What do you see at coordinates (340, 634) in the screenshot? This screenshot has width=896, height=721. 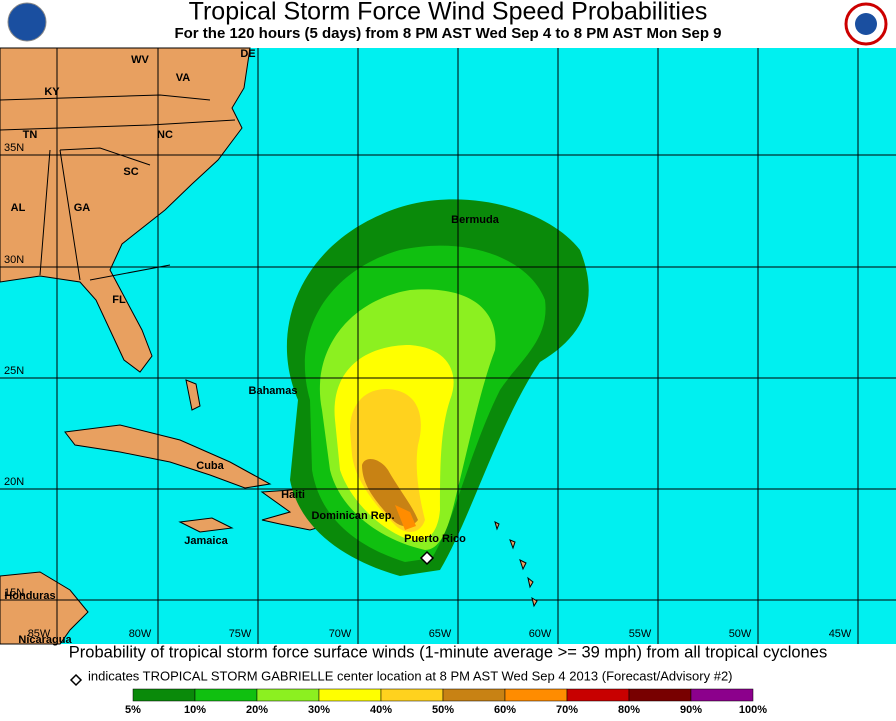 I see `lon-label: 70W` at bounding box center [340, 634].